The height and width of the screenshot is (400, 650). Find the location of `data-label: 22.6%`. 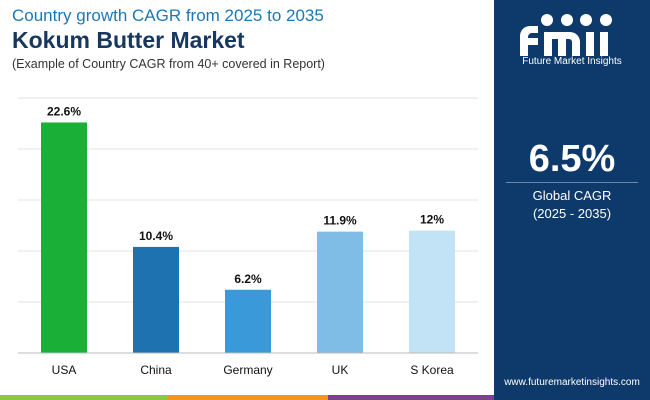

data-label: 22.6% is located at coordinates (64, 111).